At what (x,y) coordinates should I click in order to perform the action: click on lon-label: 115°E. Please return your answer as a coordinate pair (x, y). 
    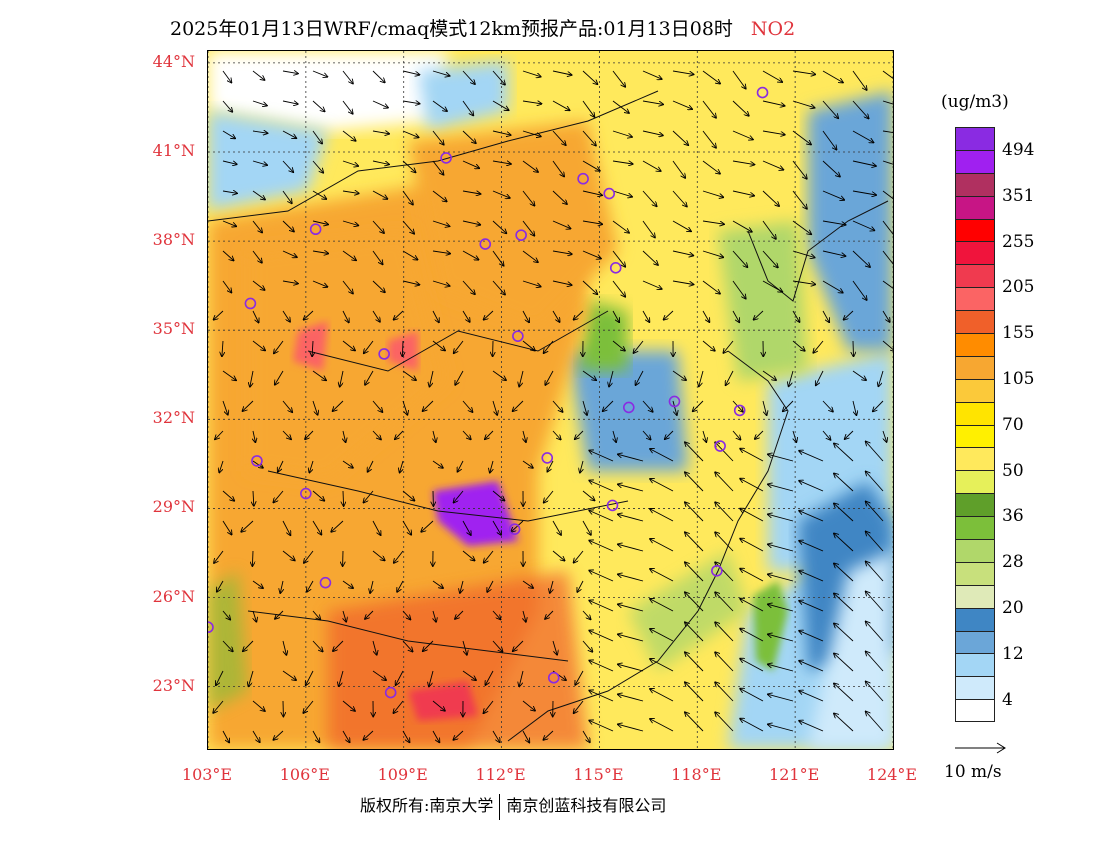
    Looking at the image, I should click on (598, 774).